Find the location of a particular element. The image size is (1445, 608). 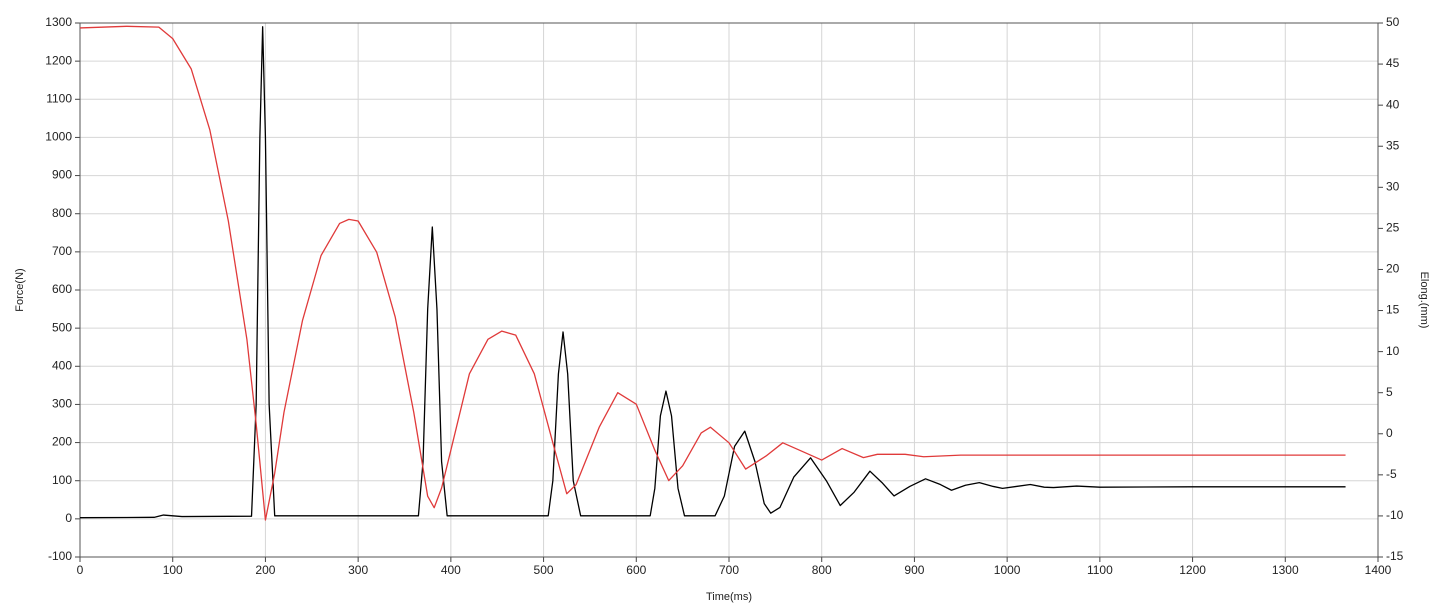

x-tick-label: 400 is located at coordinates (451, 570).